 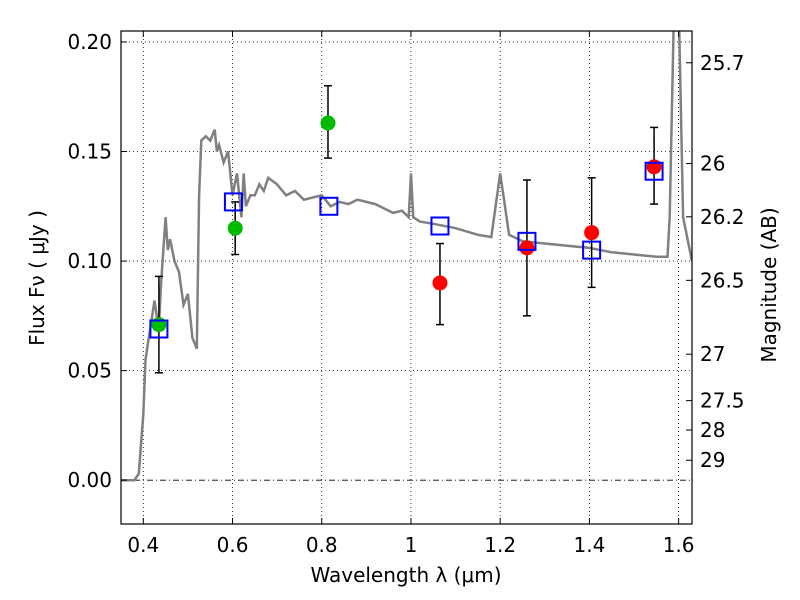 What do you see at coordinates (411, 545) in the screenshot?
I see `x-tick-label: 1` at bounding box center [411, 545].